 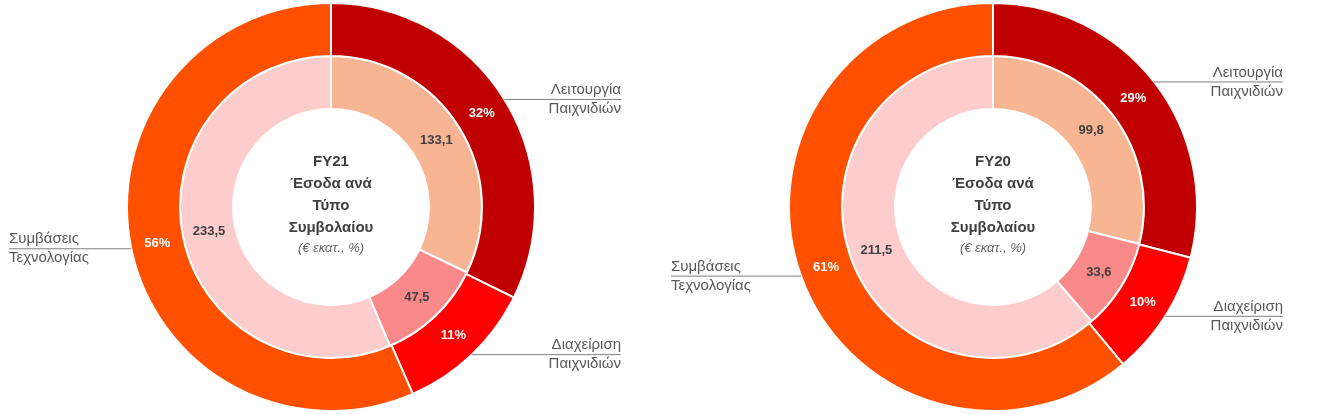 What do you see at coordinates (826, 266) in the screenshot?
I see `data-label: 61%` at bounding box center [826, 266].